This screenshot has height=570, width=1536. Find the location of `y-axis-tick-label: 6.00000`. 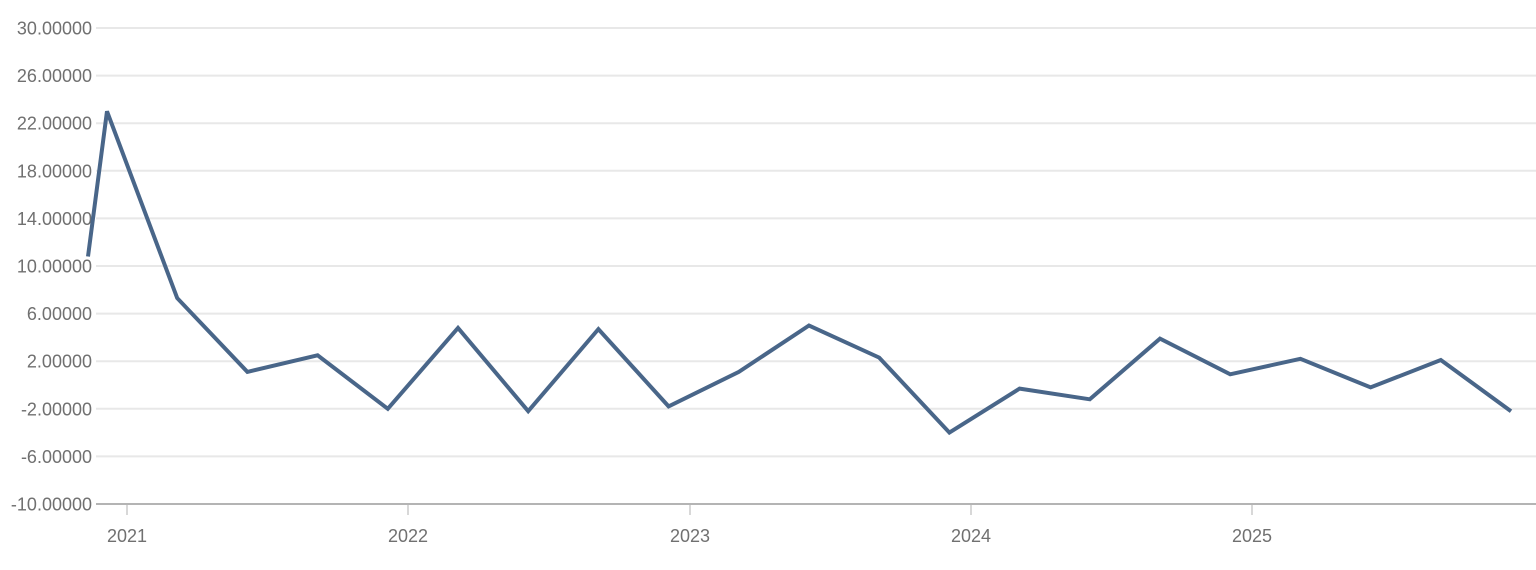

y-axis-tick-label: 6.00000 is located at coordinates (59, 314).